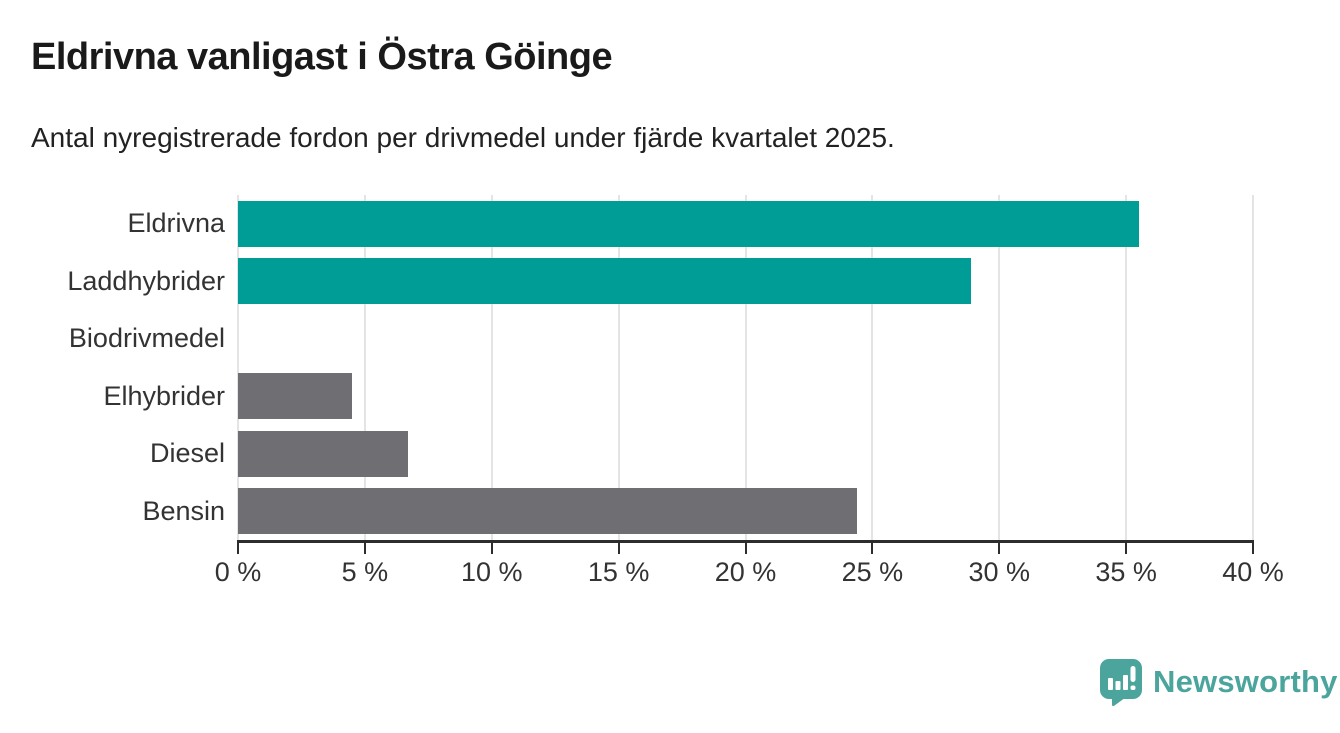 The image size is (1340, 733). I want to click on x-axis-tick-label-40: 40 %, so click(1253, 572).